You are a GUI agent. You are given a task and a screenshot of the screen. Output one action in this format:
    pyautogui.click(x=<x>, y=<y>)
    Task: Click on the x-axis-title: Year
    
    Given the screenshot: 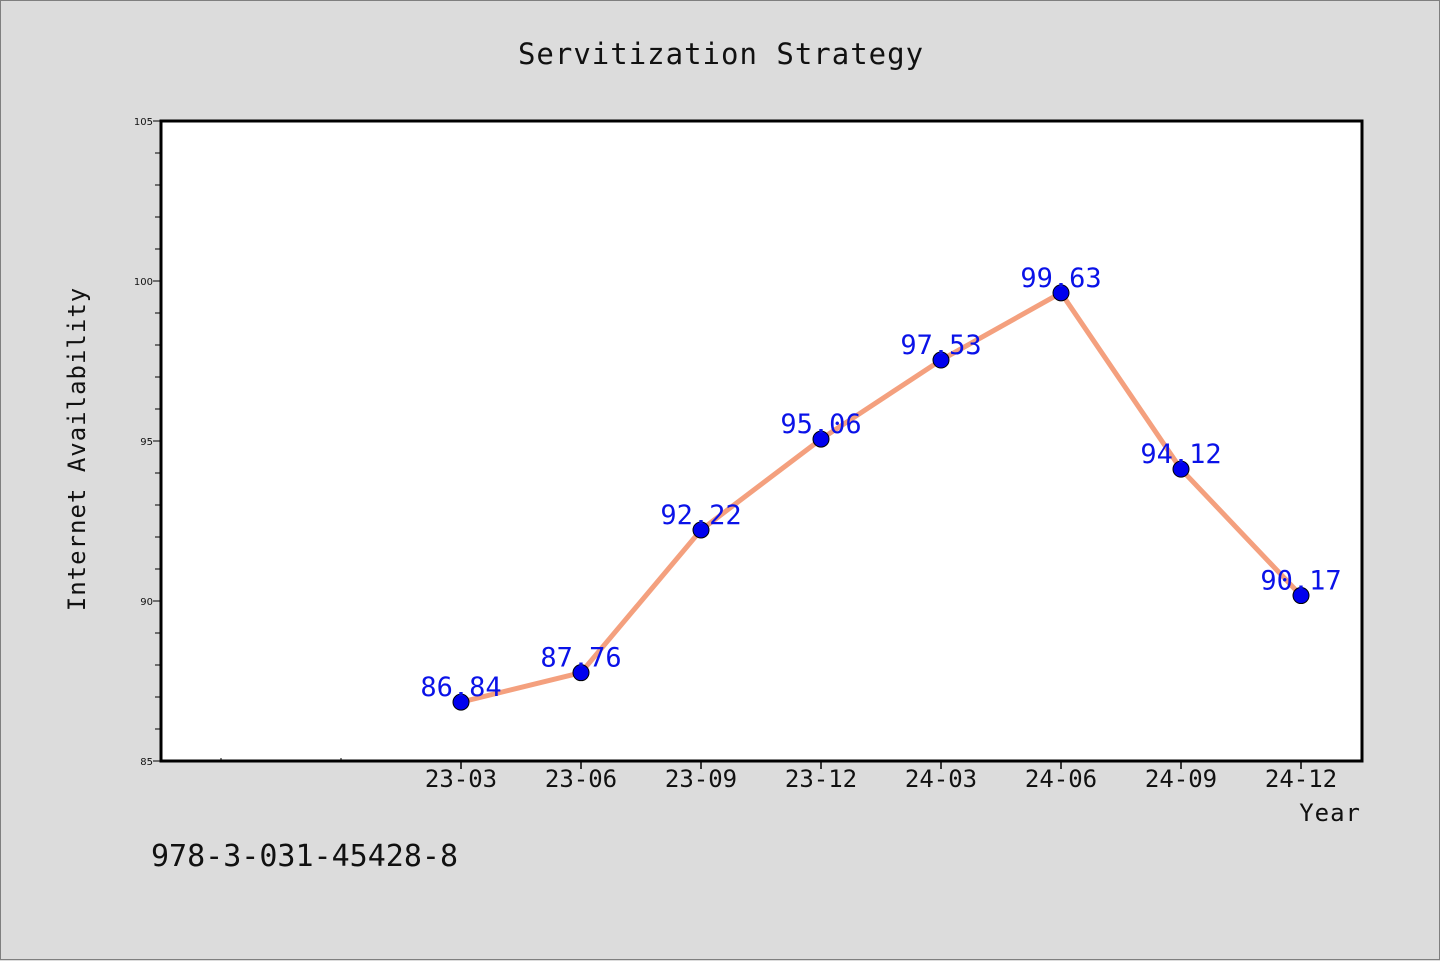 What is the action you would take?
    pyautogui.click(x=1330, y=813)
    